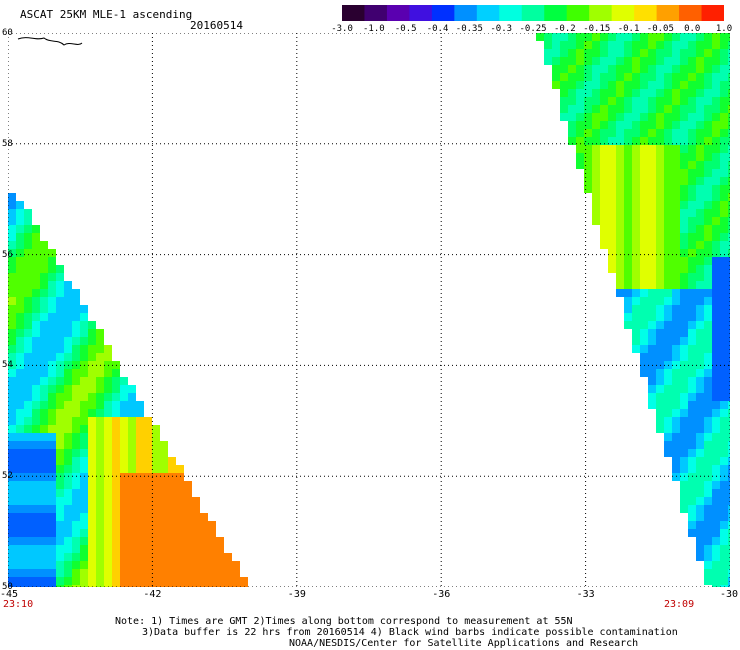  I want to click on map-date: 20160514, so click(216, 25).